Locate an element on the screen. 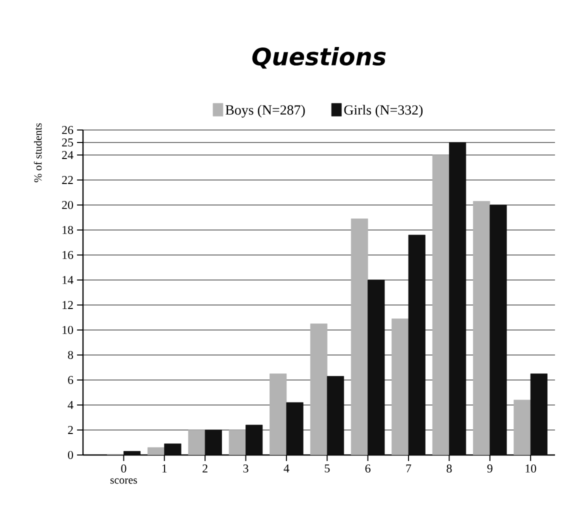 The image size is (574, 507). y-tick-label: 26 is located at coordinates (68, 130).